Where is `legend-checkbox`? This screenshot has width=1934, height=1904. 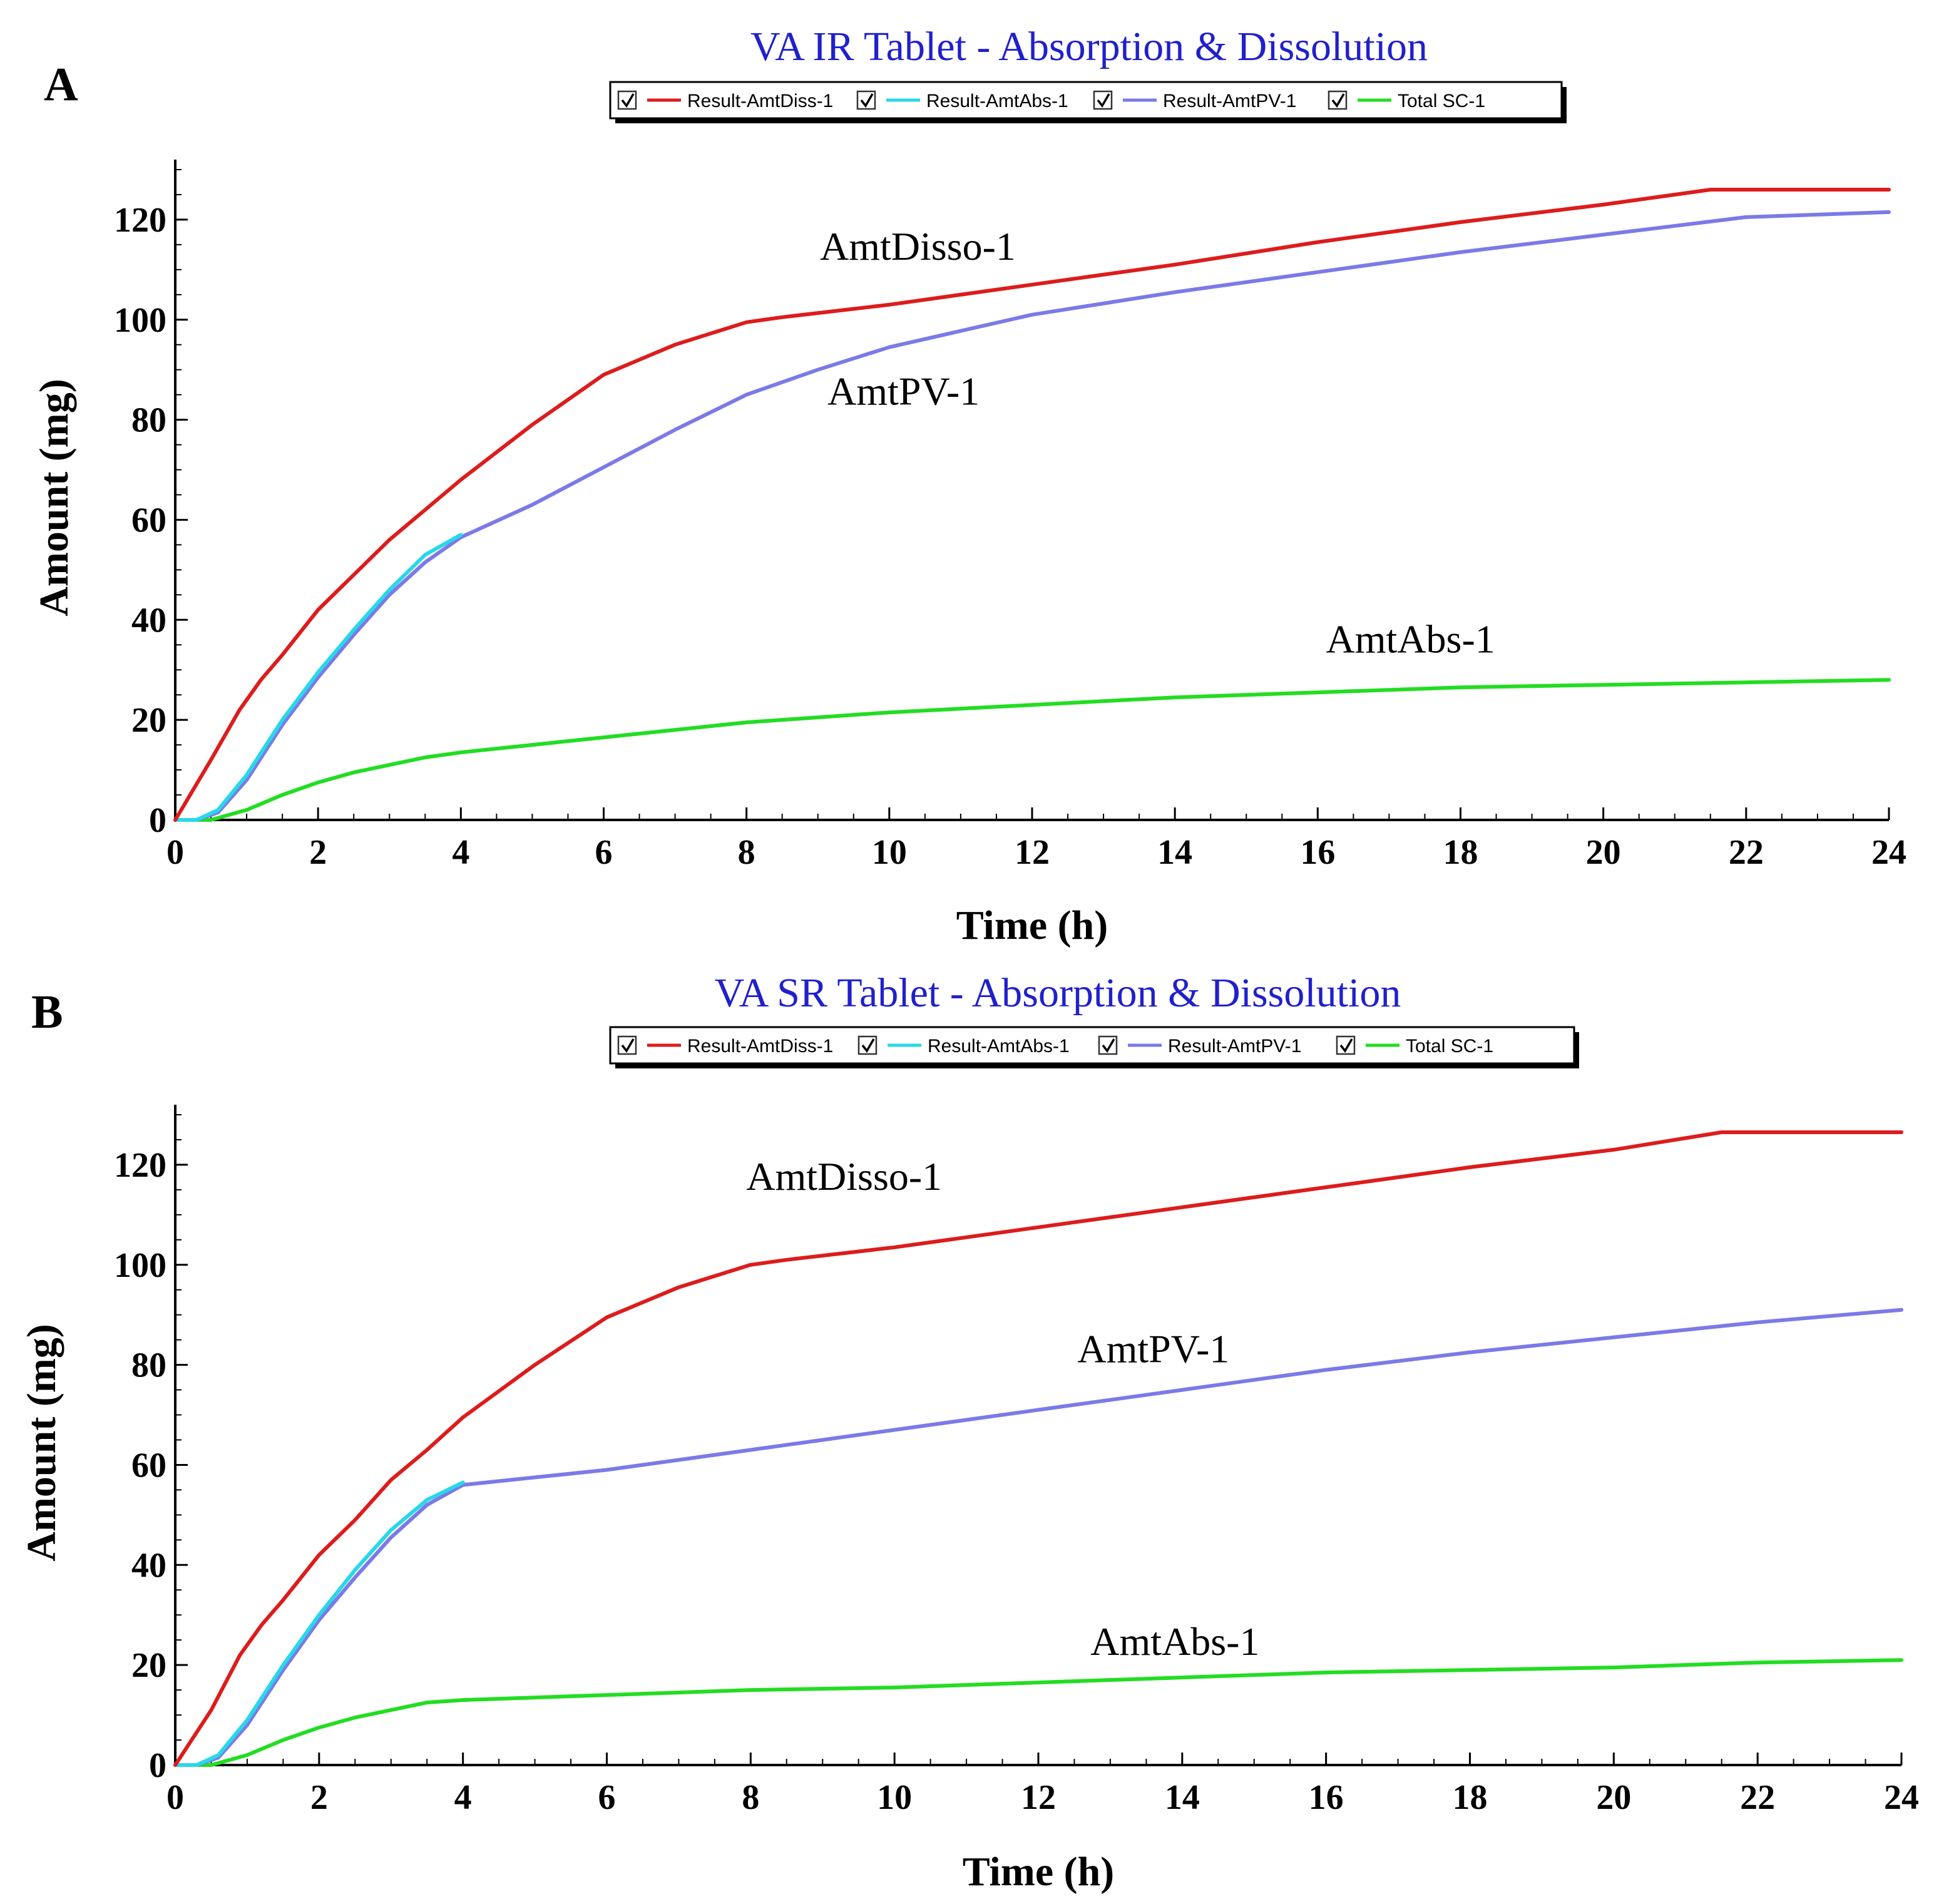 legend-checkbox is located at coordinates (1103, 100).